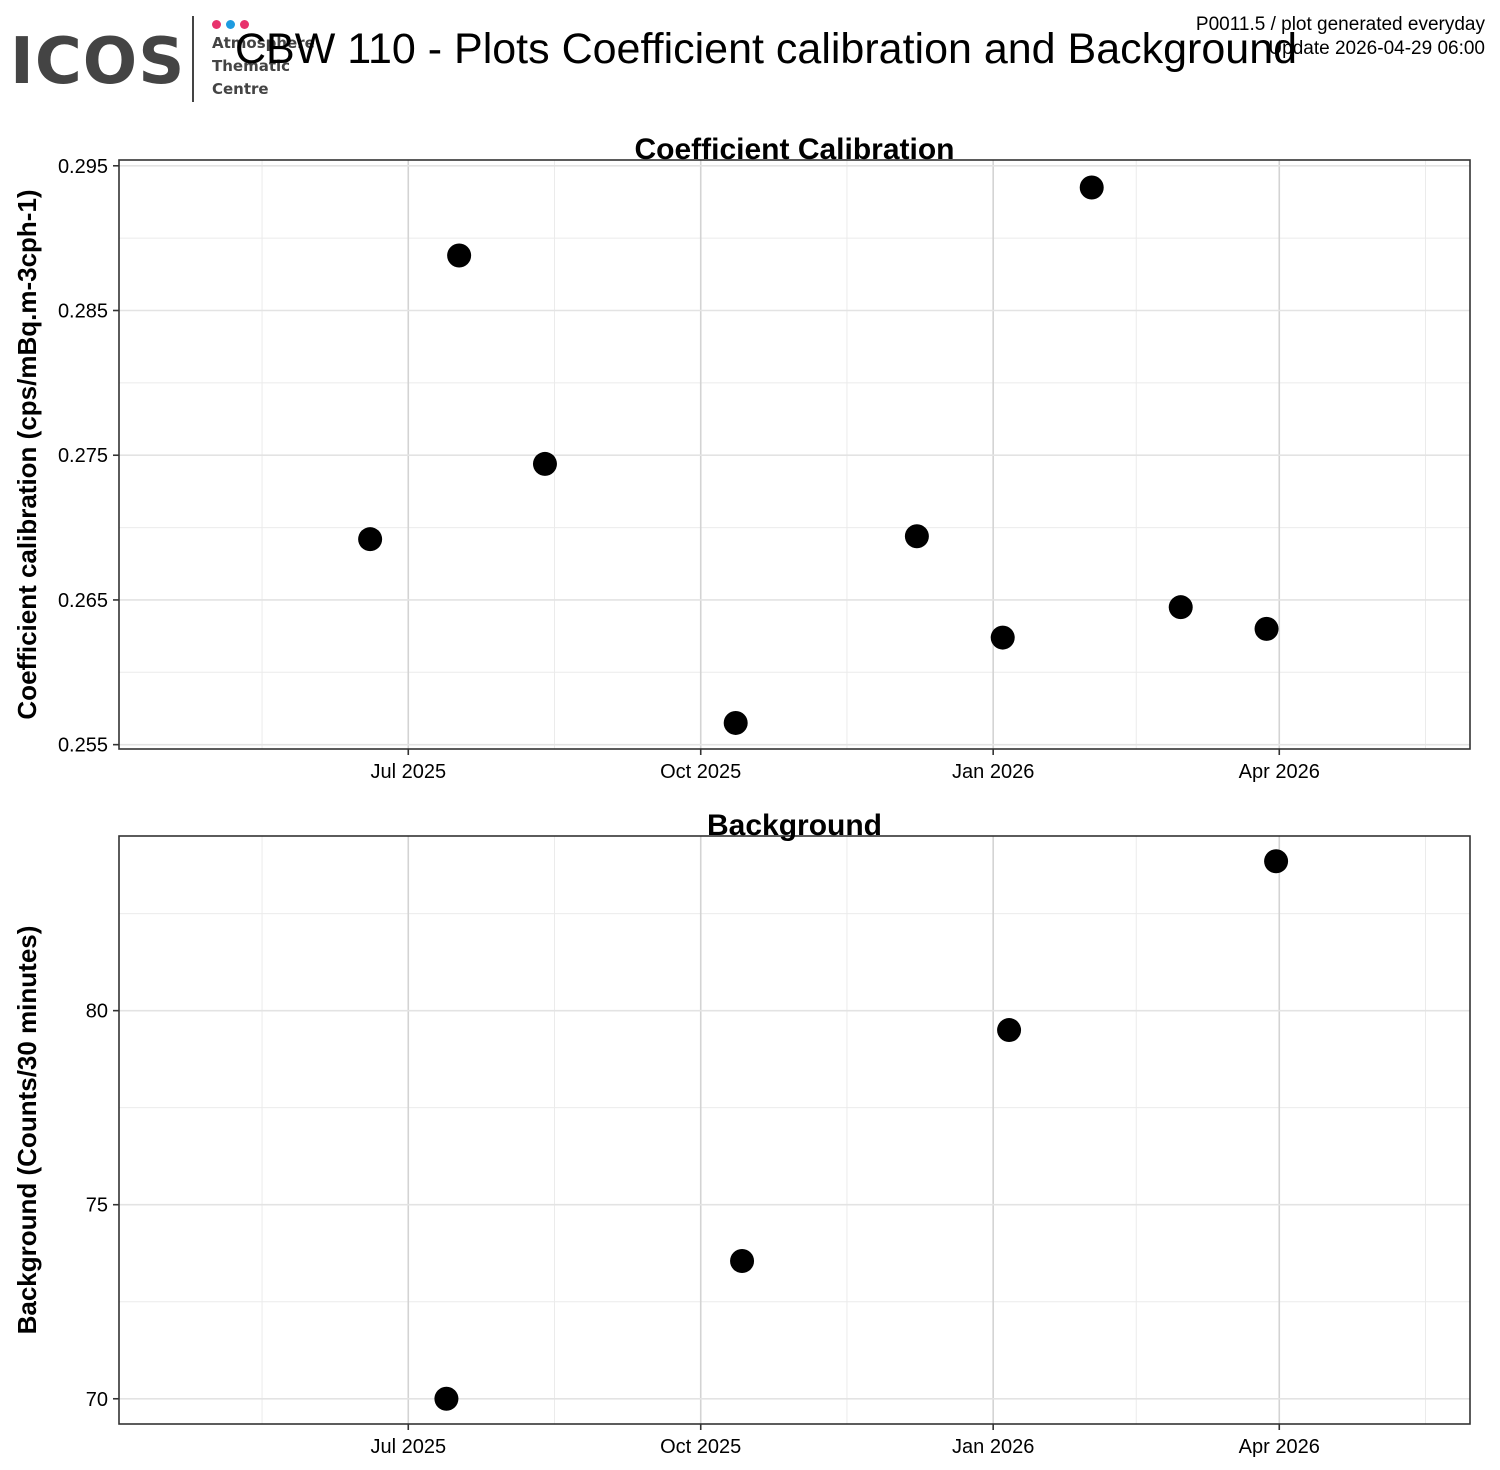 Image resolution: width=1500 pixels, height=1470 pixels. Describe the element at coordinates (98, 62) in the screenshot. I see `logo-text: ICOS` at that location.